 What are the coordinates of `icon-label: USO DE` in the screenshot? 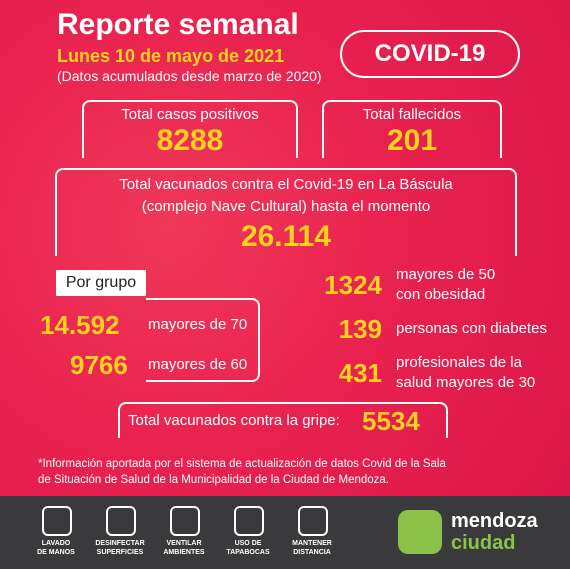 It's located at (248, 543).